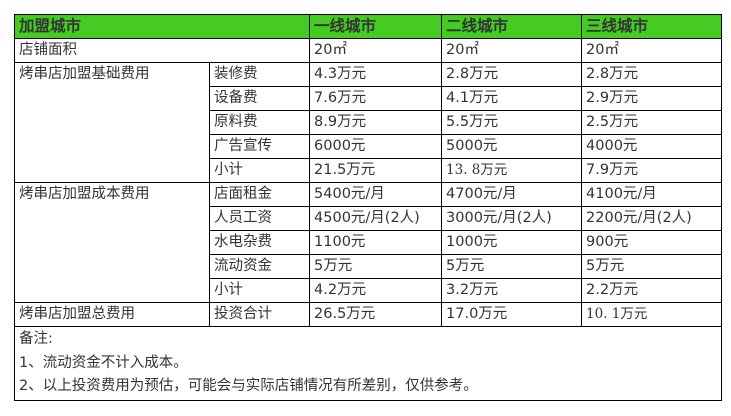 The width and height of the screenshot is (731, 416). I want to click on group-label: 烤串店加盟成本费用, so click(112, 242).